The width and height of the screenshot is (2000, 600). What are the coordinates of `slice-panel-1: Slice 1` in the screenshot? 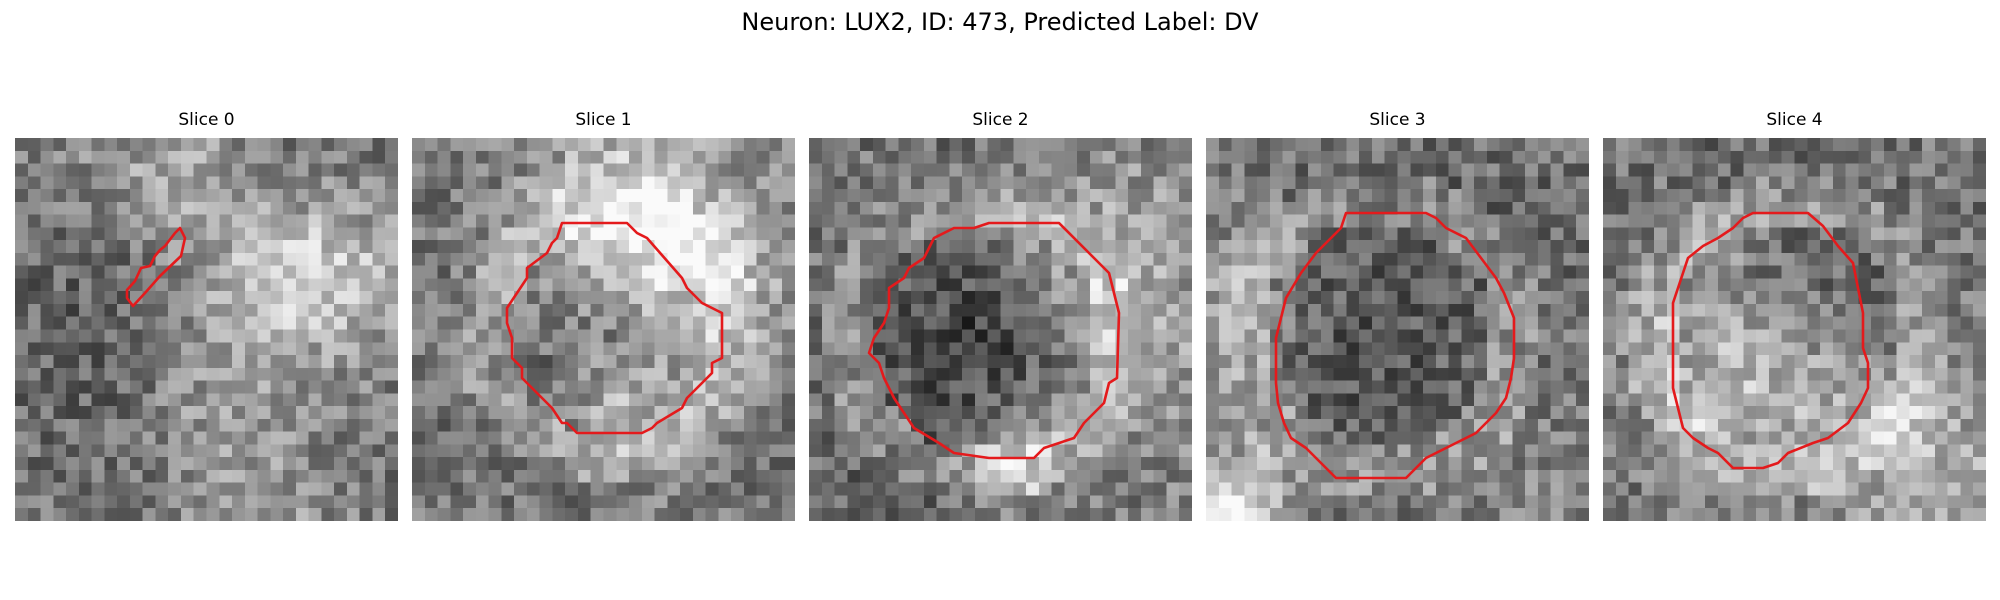 It's located at (603, 314).